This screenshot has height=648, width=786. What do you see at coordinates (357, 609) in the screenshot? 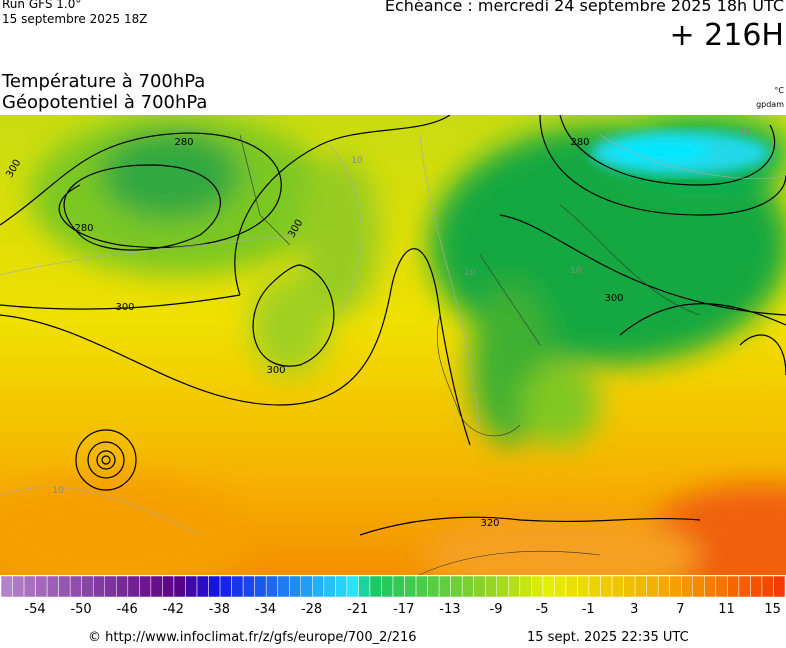
I see `legend-tick-label: -21` at bounding box center [357, 609].